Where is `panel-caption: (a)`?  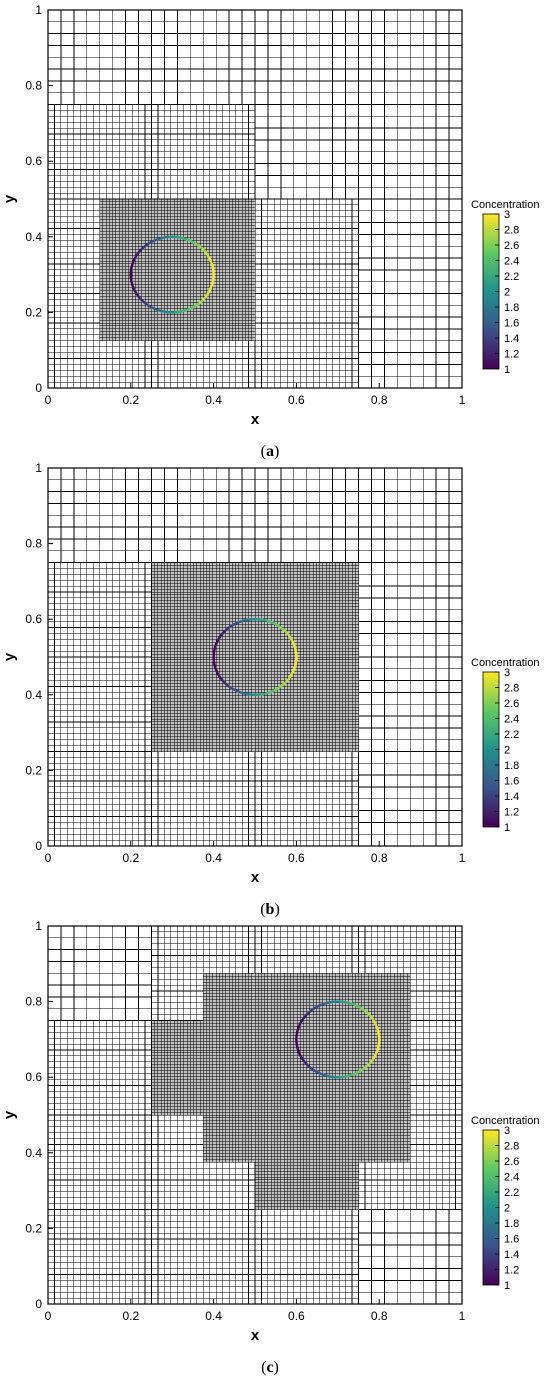
panel-caption: (a) is located at coordinates (270, 451).